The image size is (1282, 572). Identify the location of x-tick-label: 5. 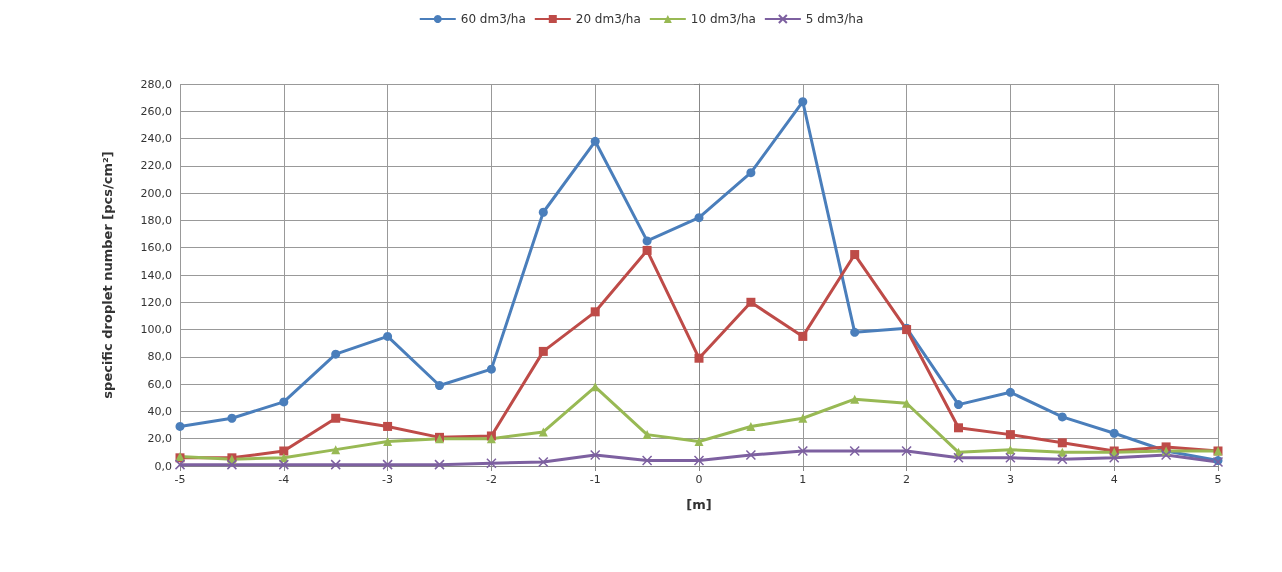
(1218, 479).